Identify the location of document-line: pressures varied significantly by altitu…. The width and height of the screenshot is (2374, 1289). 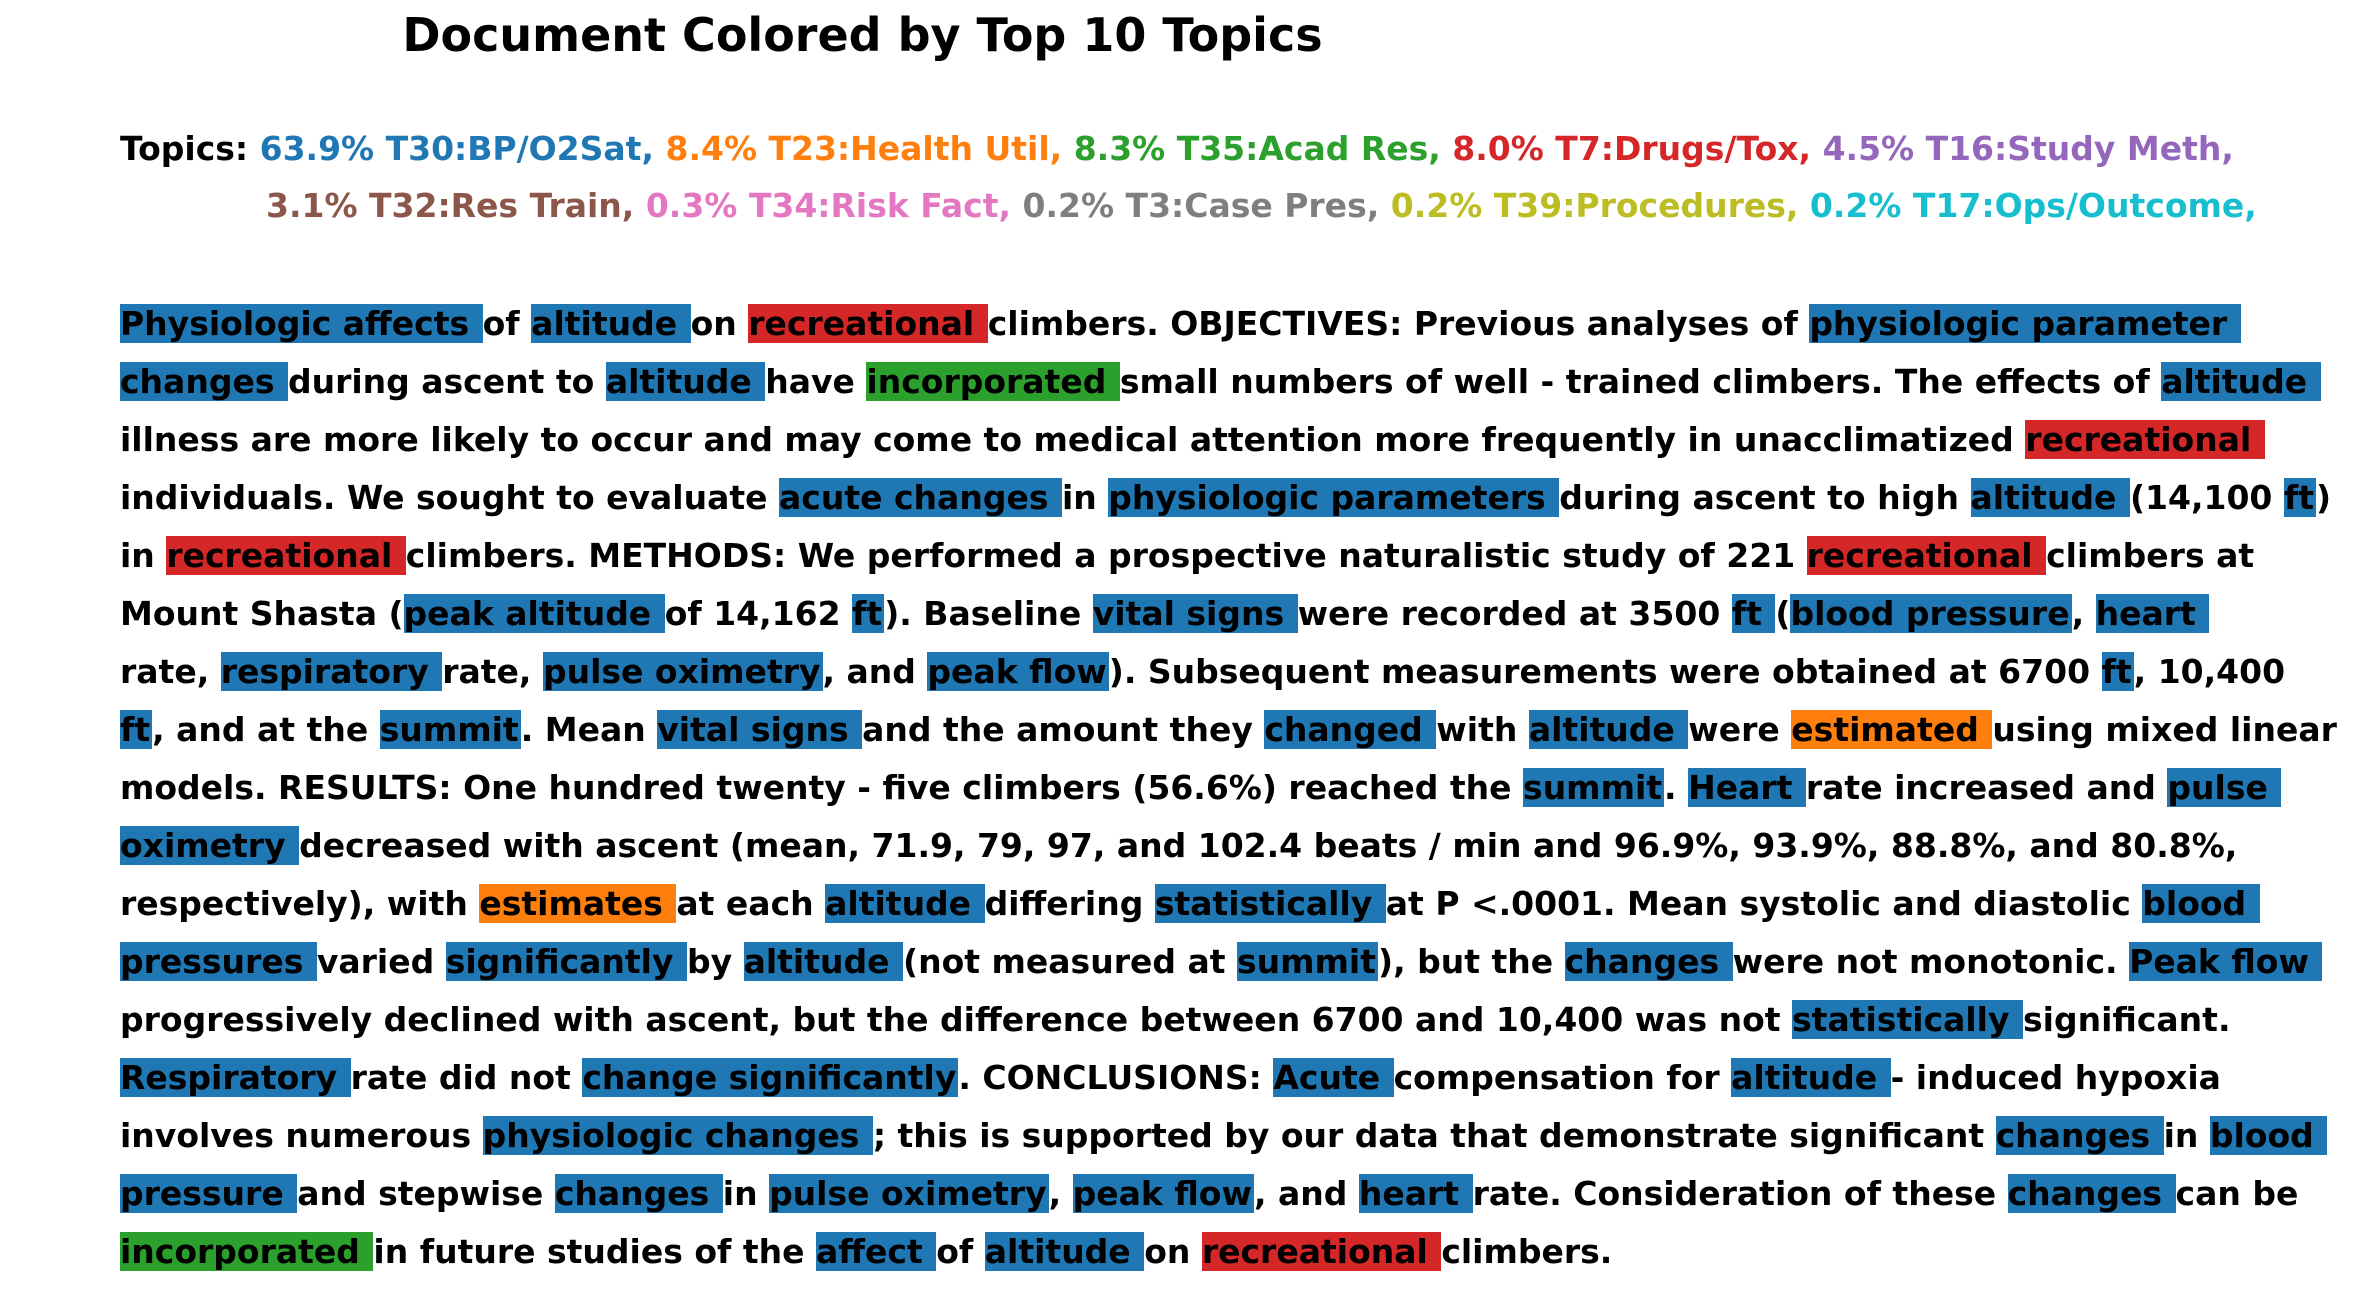
(1228, 962).